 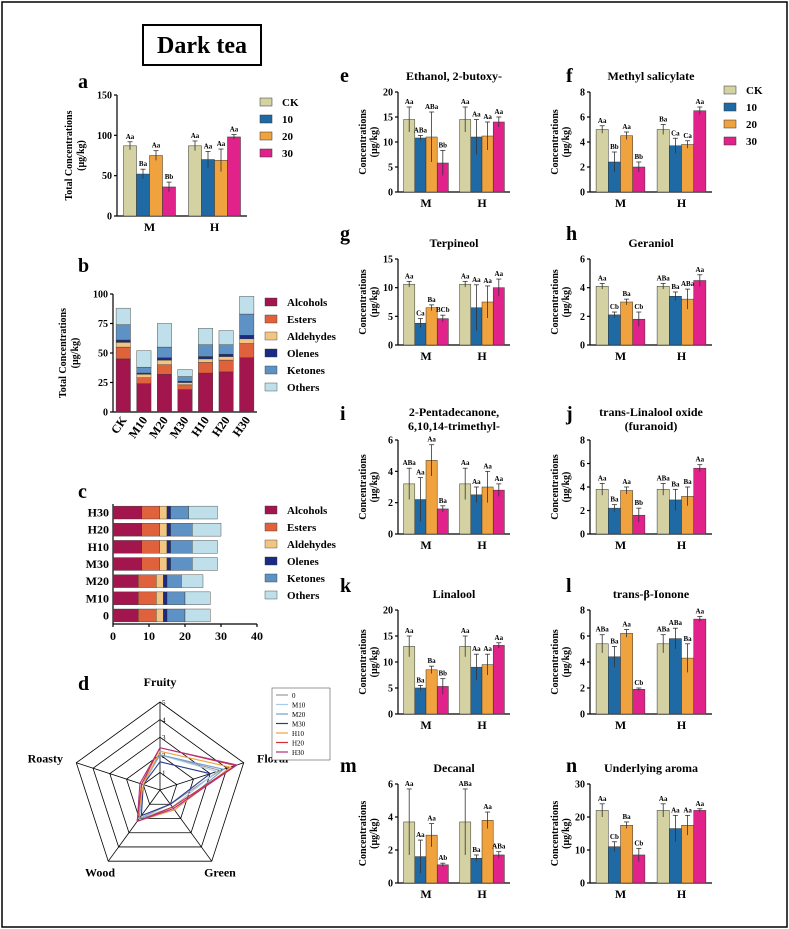 I want to click on legend-label: Alcohols, so click(x=307, y=303).